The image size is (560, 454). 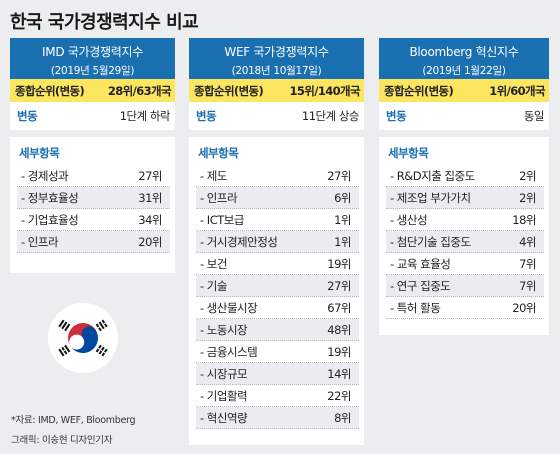 What do you see at coordinates (93, 242) in the screenshot?
I see `list-item: - 인프라 20위` at bounding box center [93, 242].